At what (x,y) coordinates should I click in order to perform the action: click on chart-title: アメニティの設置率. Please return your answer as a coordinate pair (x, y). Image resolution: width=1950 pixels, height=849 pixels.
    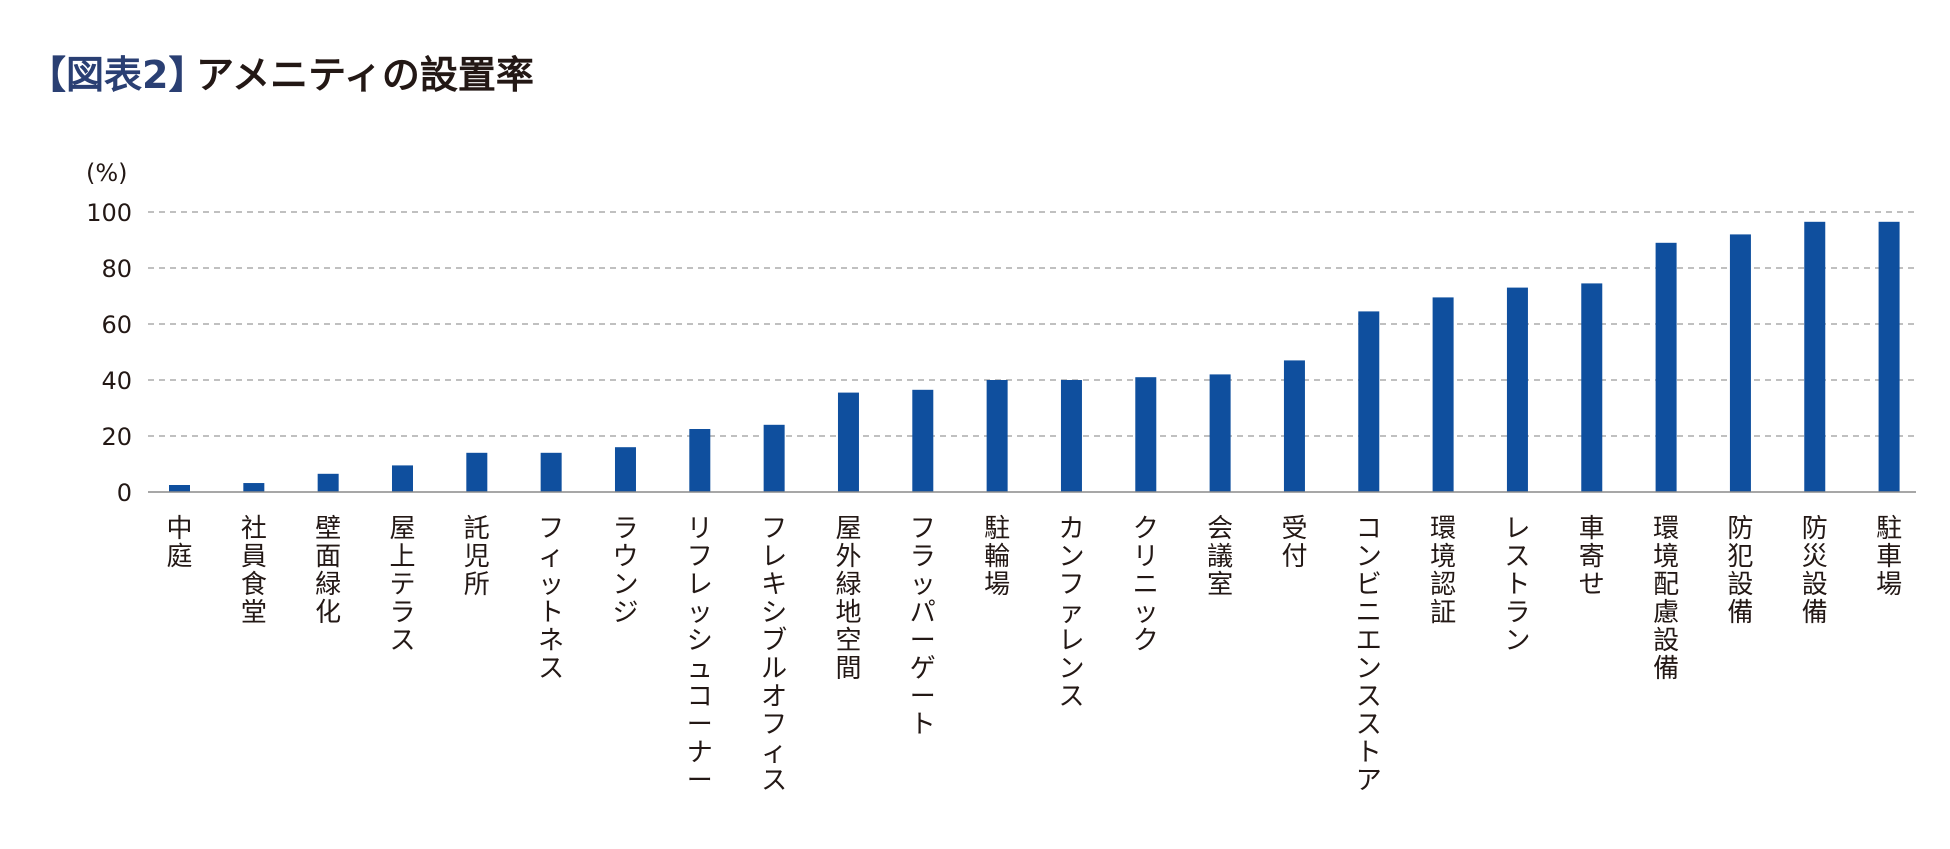
    Looking at the image, I should click on (365, 75).